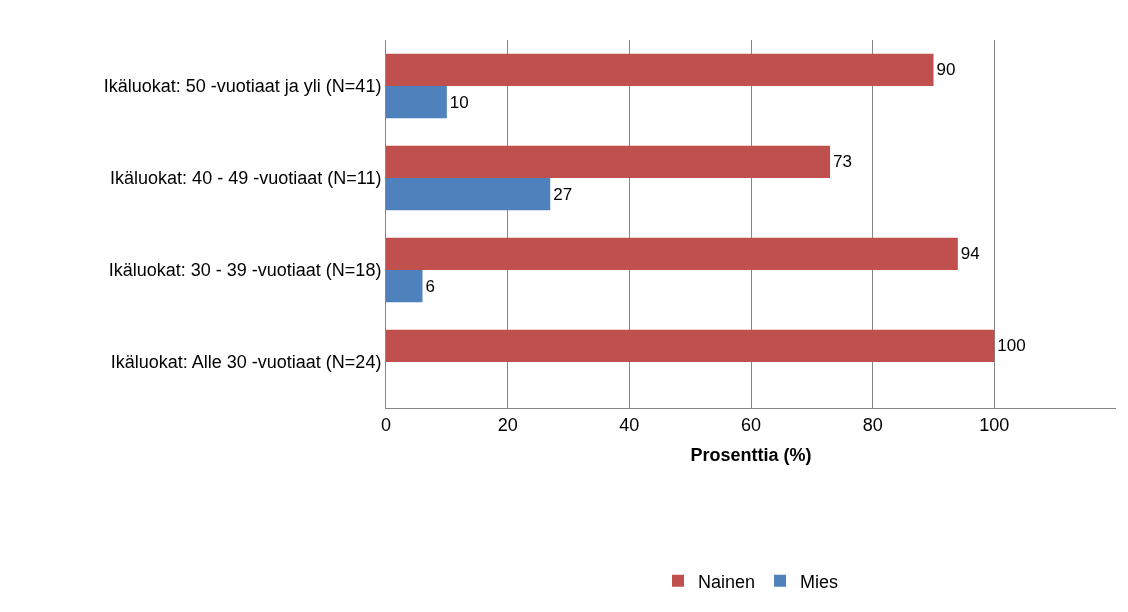 Image resolution: width=1128 pixels, height=612 pixels. I want to click on x-tick-label: 40, so click(629, 424).